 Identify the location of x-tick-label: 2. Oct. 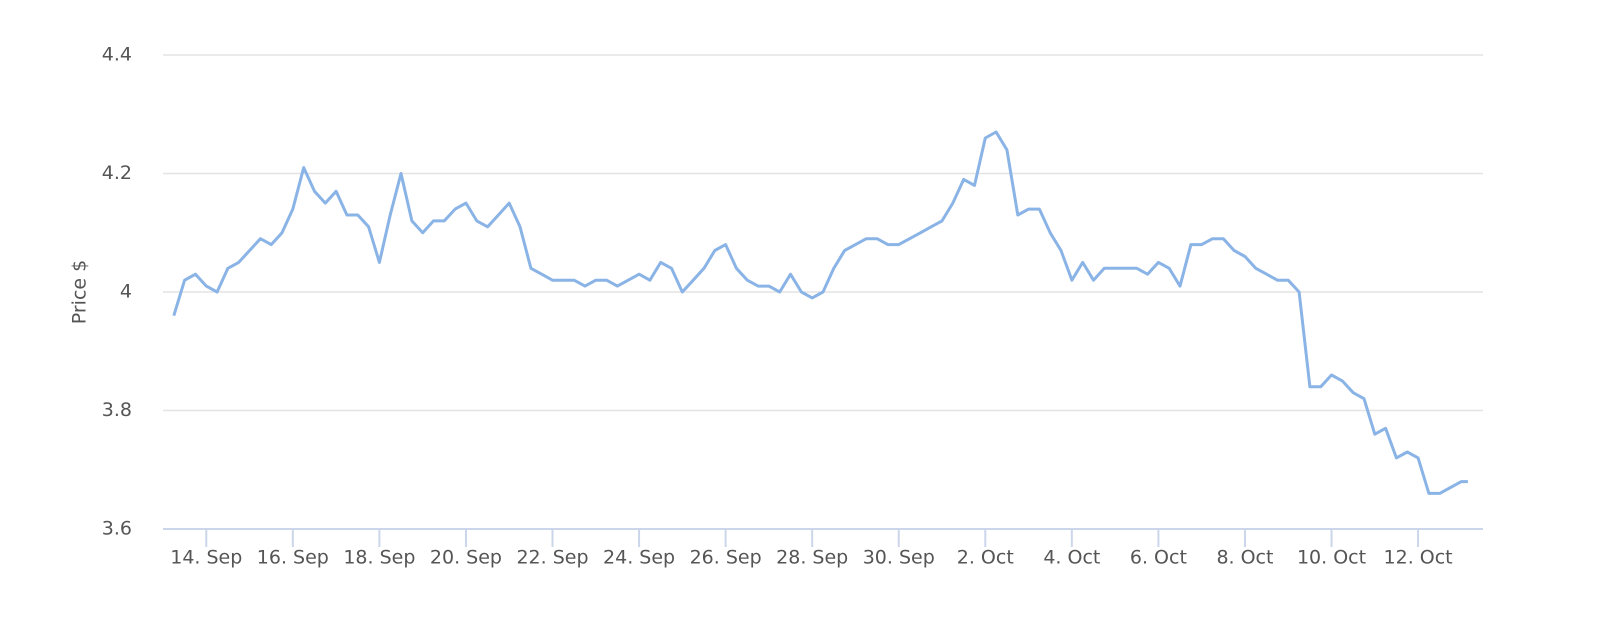
(985, 558).